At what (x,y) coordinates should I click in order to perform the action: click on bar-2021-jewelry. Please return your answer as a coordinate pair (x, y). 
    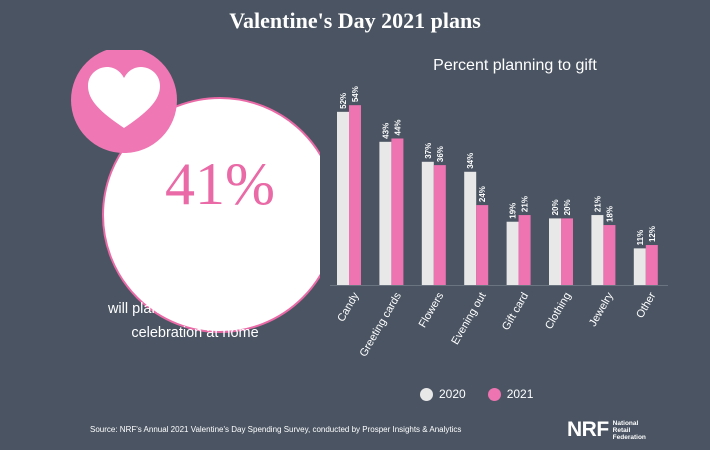
    Looking at the image, I should click on (609, 255).